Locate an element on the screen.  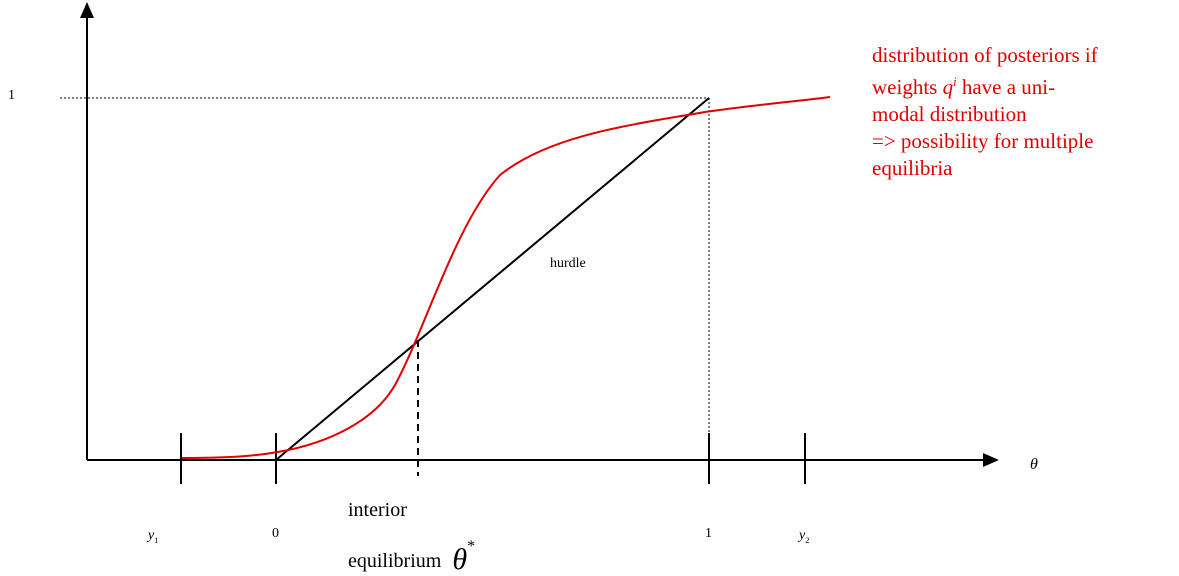
y-axis-label-one: 1 is located at coordinates (11, 95).